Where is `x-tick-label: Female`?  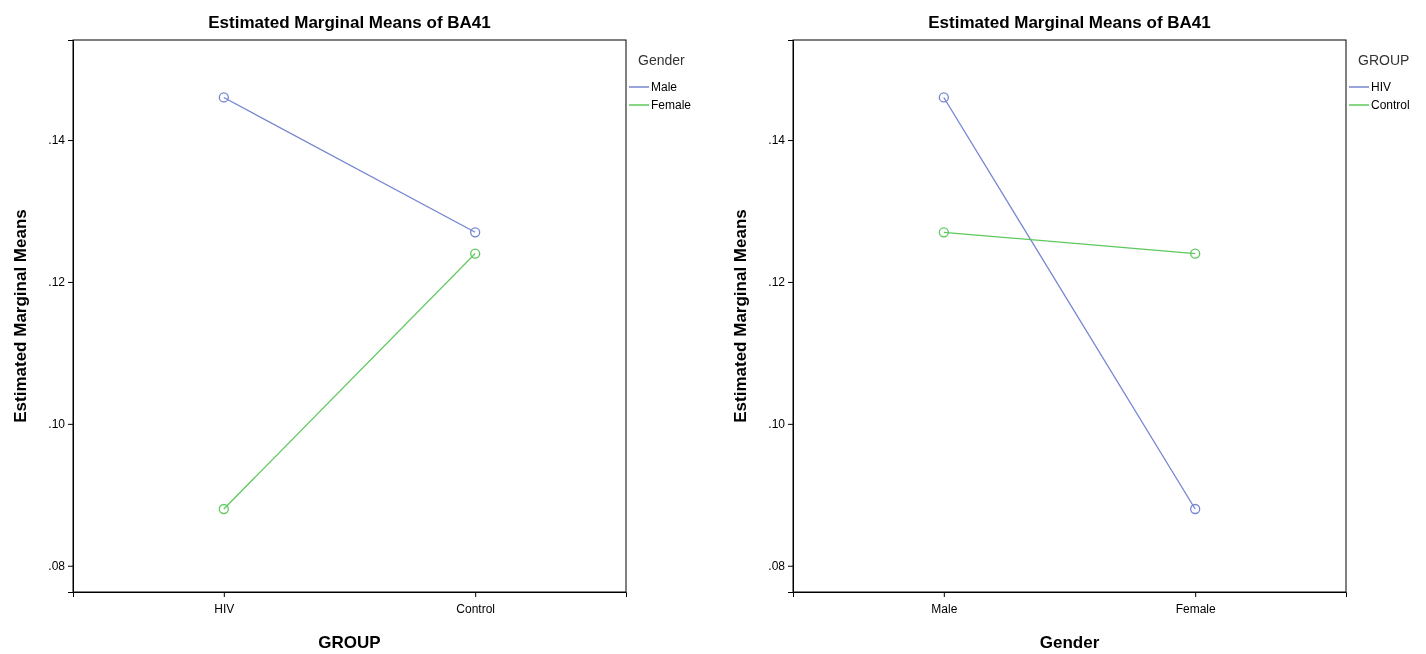 x-tick-label: Female is located at coordinates (1196, 609).